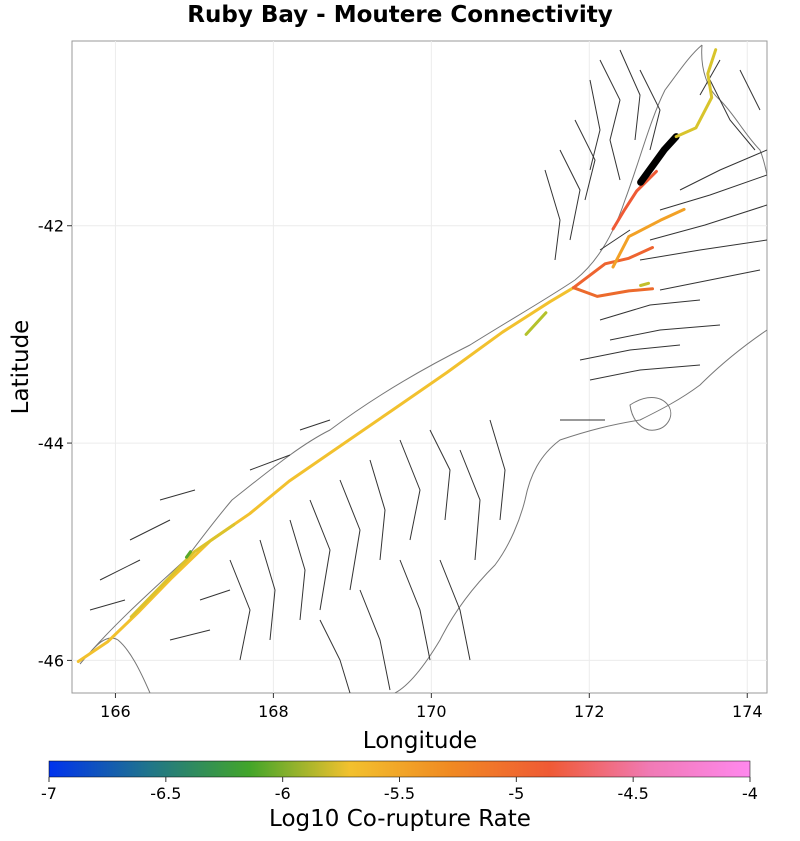 This screenshot has height=841, width=800. What do you see at coordinates (399, 769) in the screenshot?
I see `colorbar` at bounding box center [399, 769].